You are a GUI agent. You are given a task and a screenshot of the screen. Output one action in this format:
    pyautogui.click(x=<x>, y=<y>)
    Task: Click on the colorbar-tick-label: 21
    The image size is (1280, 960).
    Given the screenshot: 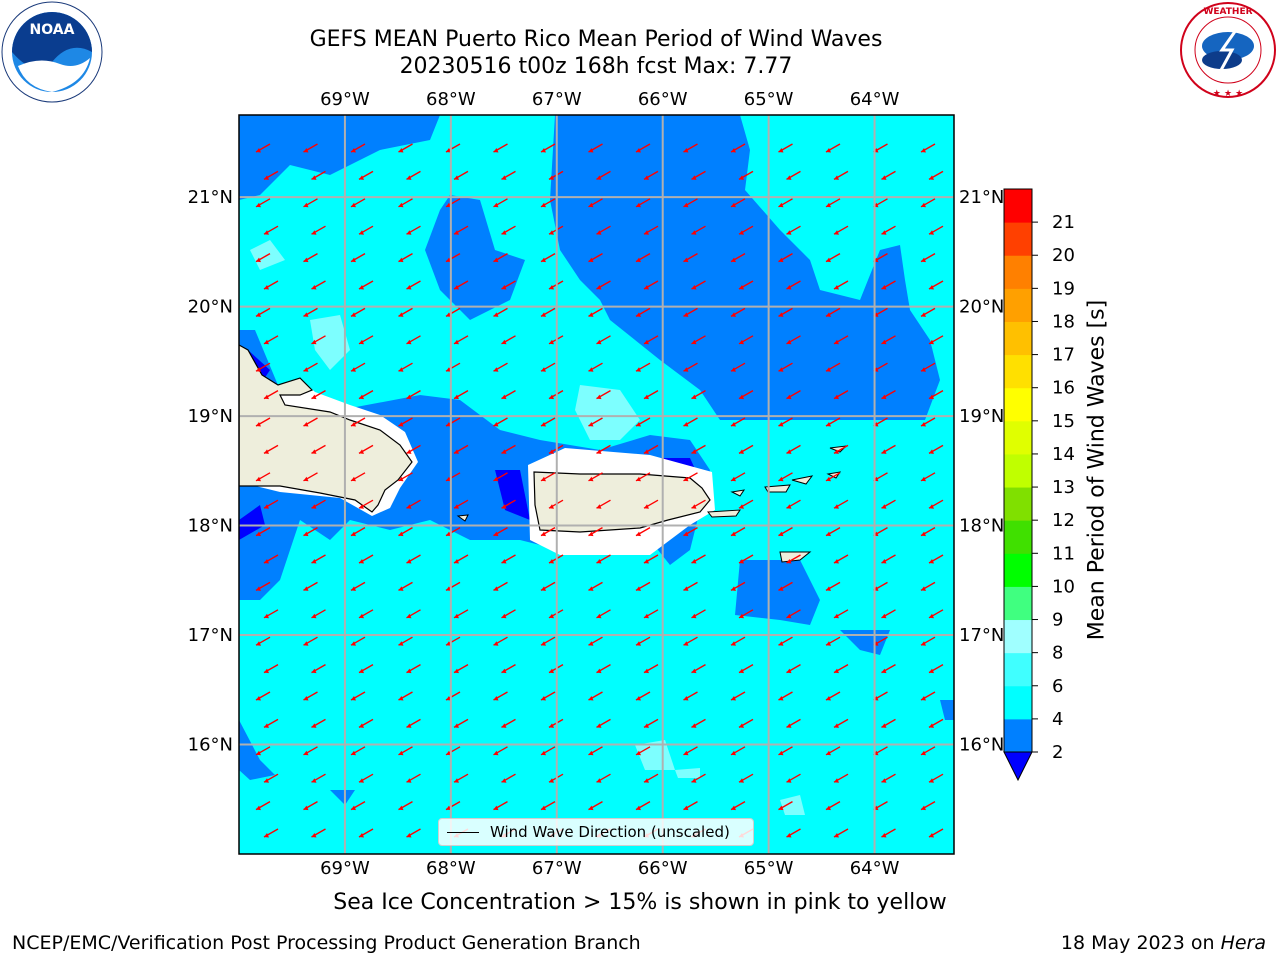 What is the action you would take?
    pyautogui.click(x=1063, y=222)
    